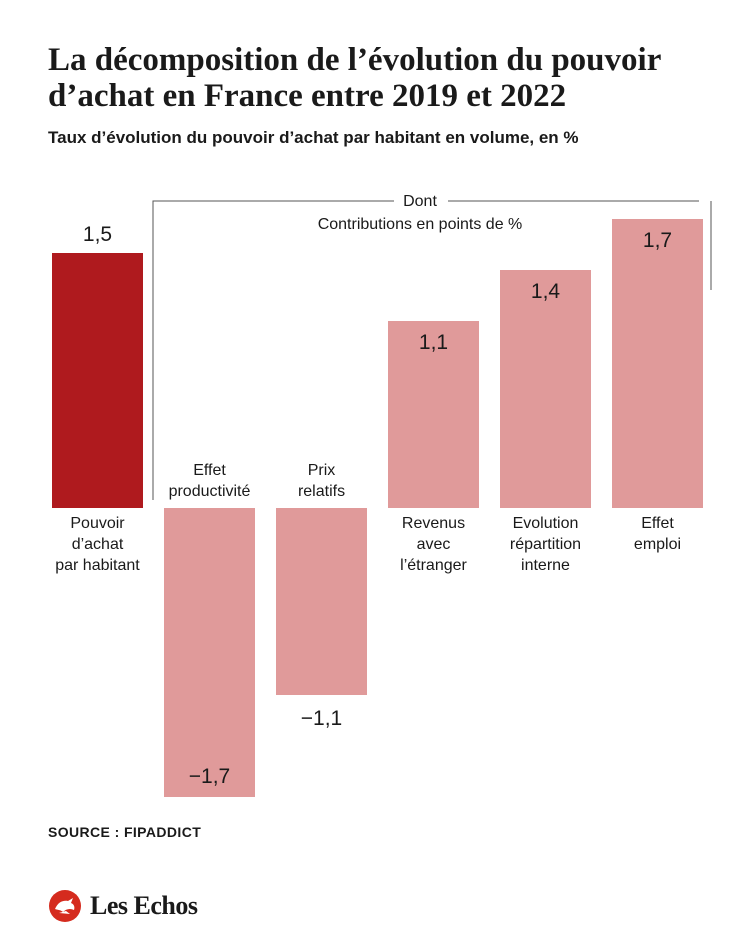  I want to click on category-label: interne, so click(545, 565).